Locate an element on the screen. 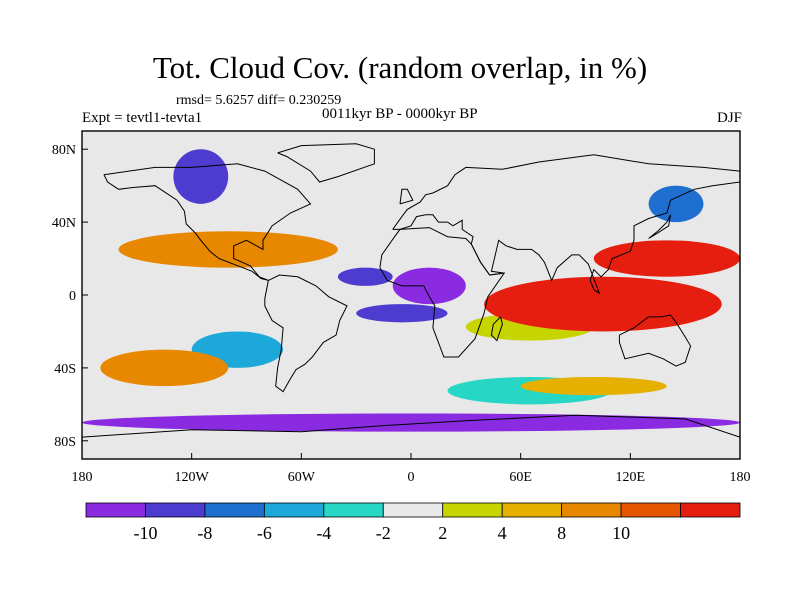 The width and height of the screenshot is (800, 600). y-tick-label: 80N is located at coordinates (64, 150).